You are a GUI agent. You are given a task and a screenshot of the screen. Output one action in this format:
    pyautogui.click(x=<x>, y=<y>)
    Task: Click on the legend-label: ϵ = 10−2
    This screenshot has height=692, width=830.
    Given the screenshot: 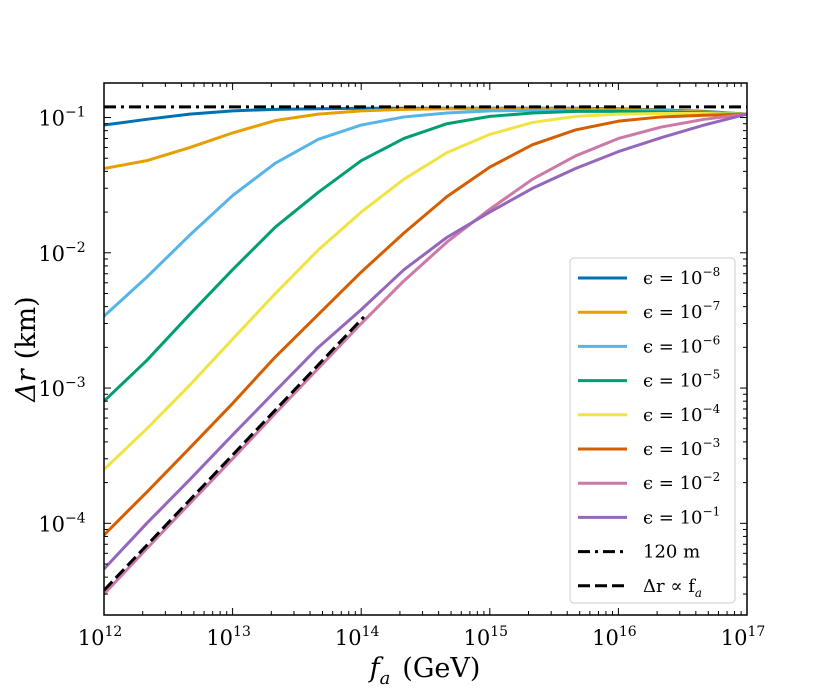 What is the action you would take?
    pyautogui.click(x=681, y=482)
    